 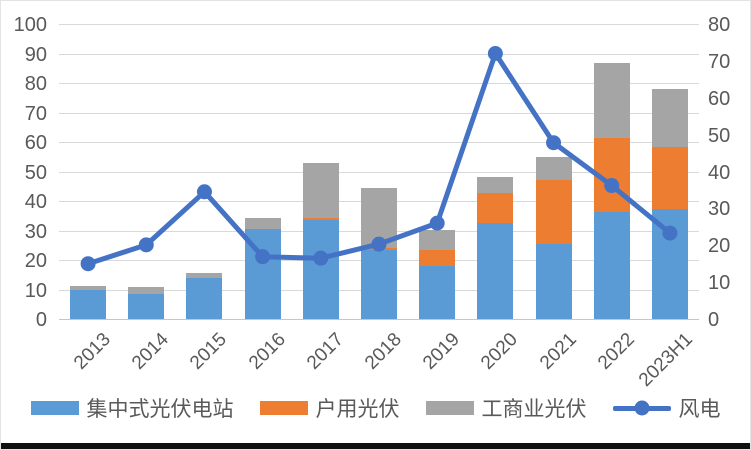 I want to click on x-axis-label: 2017, so click(x=325, y=351).